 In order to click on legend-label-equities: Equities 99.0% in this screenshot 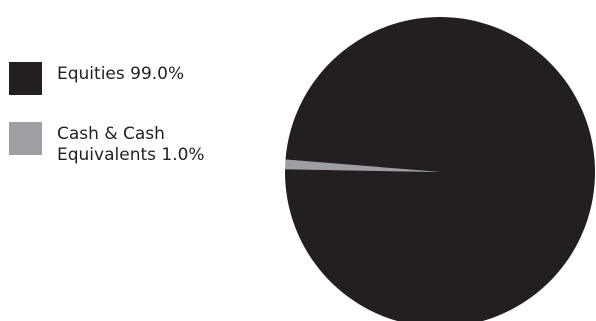, I will do `click(121, 74)`.